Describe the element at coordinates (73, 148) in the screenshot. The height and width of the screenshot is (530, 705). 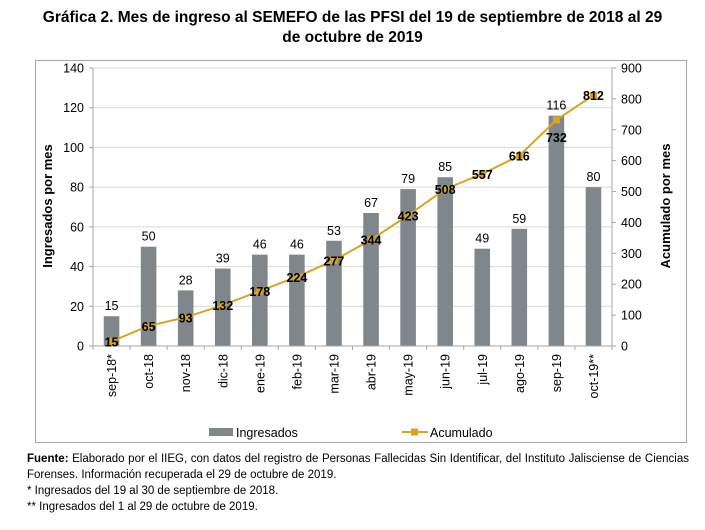
I see `y-tick-label: 100` at that location.